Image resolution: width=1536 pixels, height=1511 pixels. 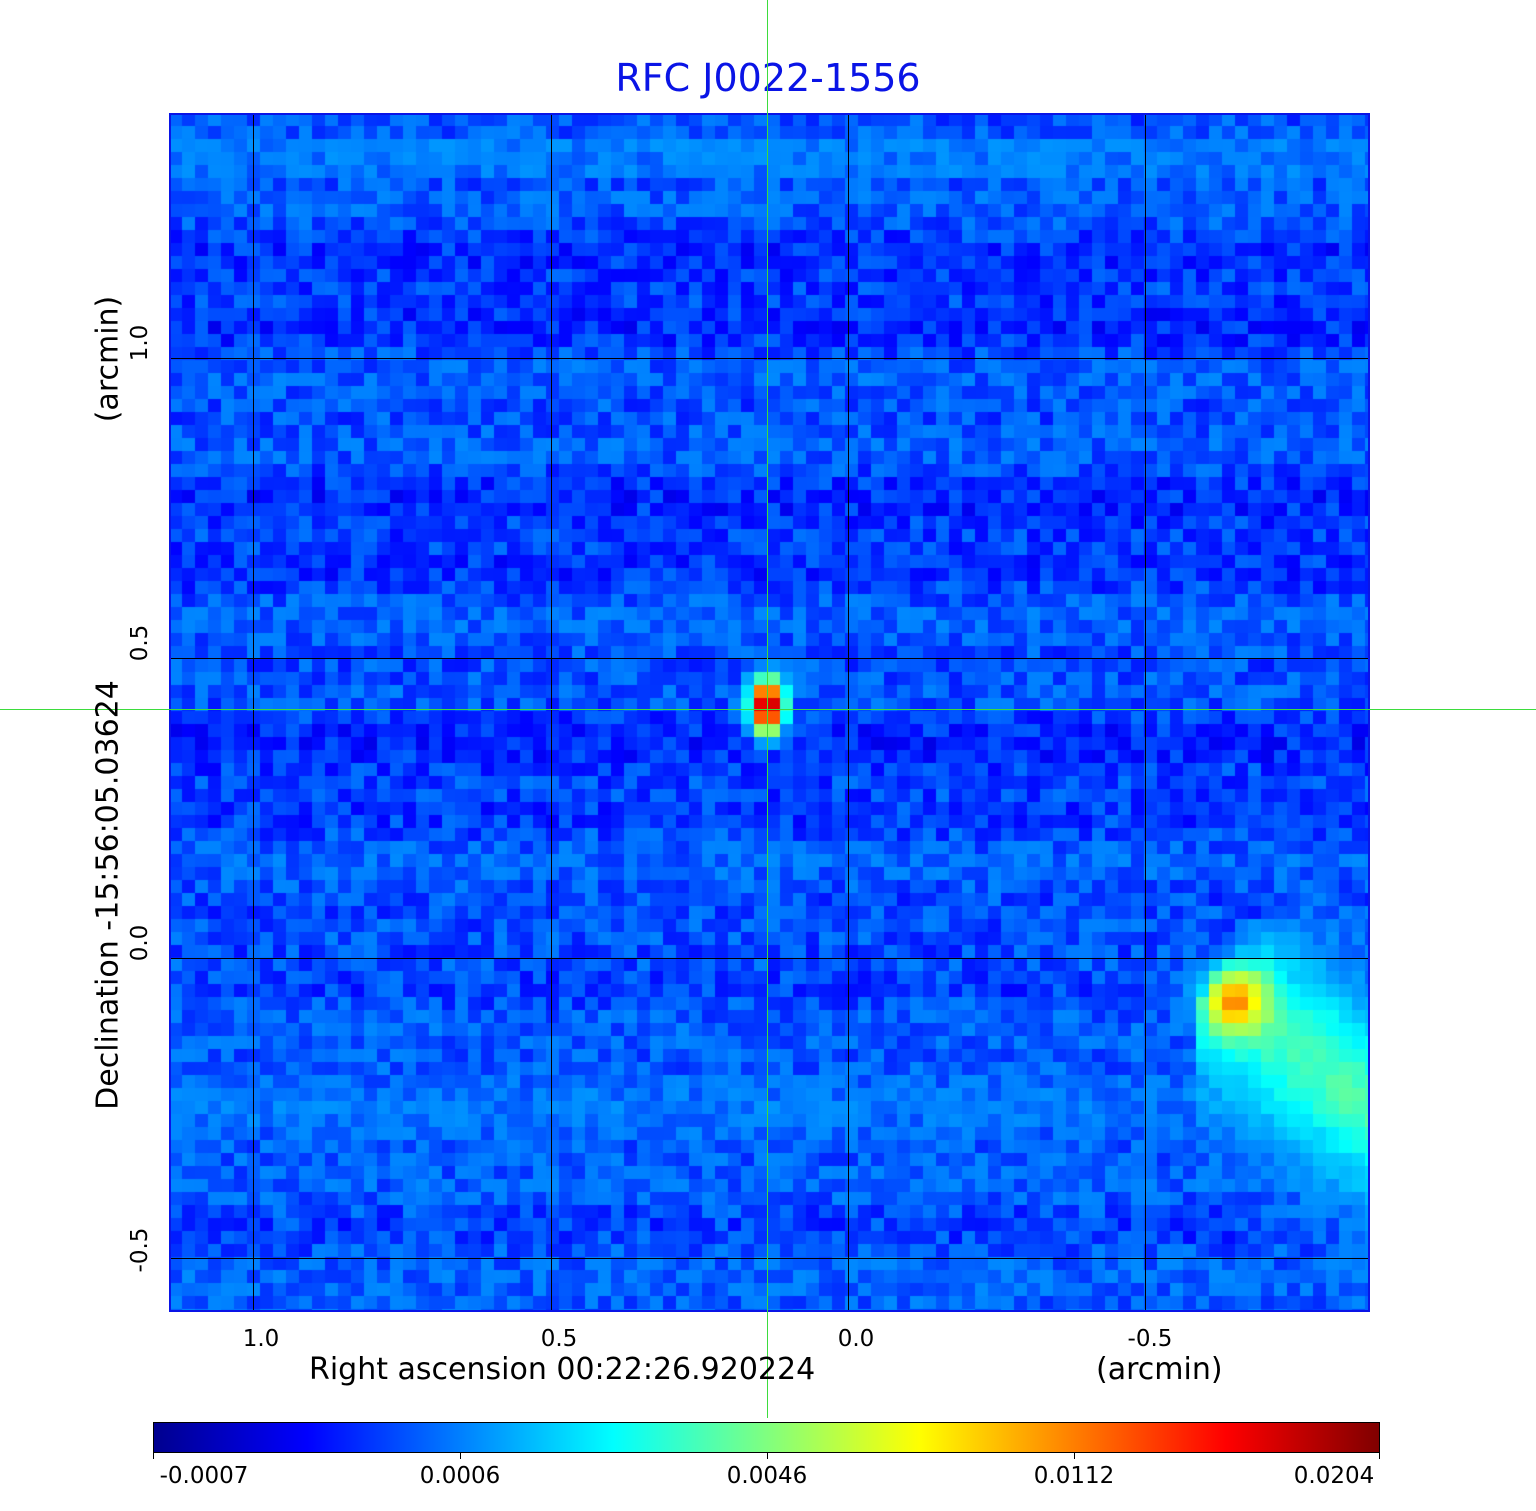 What do you see at coordinates (140, 943) in the screenshot?
I see `y-tick-label: 0.0` at bounding box center [140, 943].